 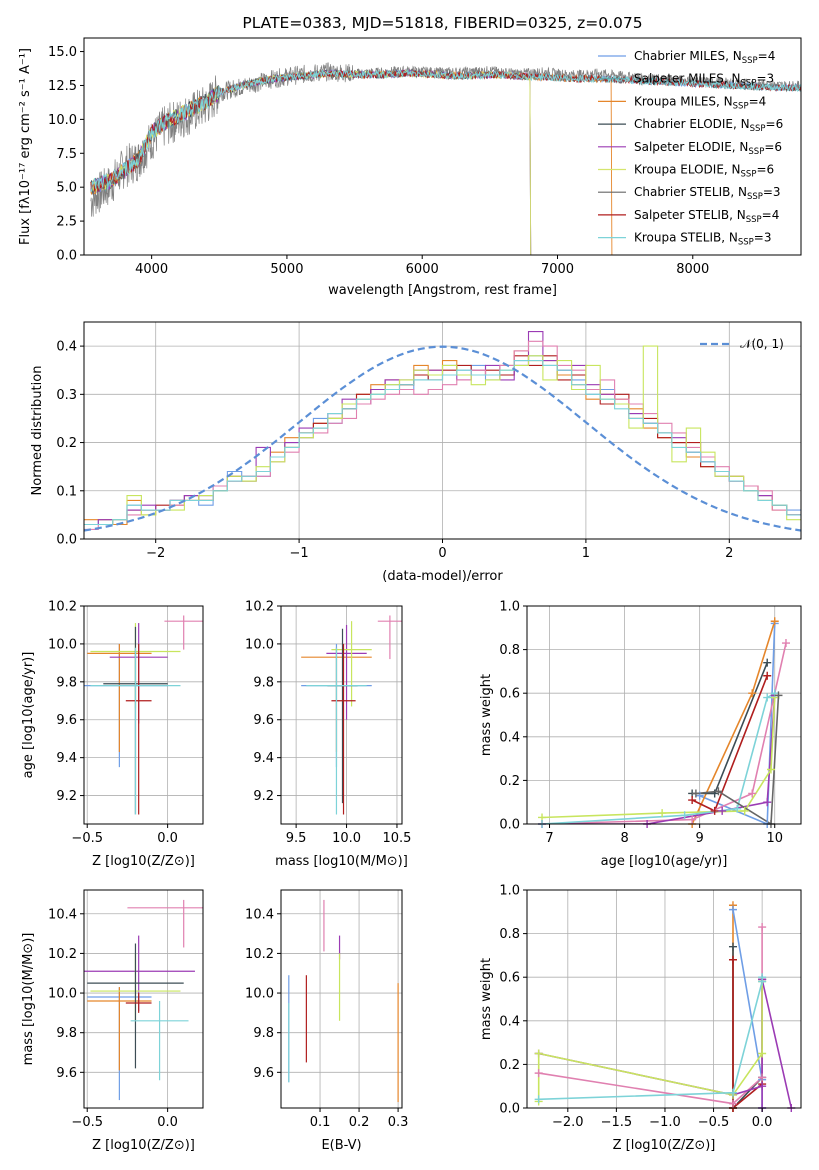 I want to click on x-axis-label: (data-model)/error, so click(x=442, y=576).